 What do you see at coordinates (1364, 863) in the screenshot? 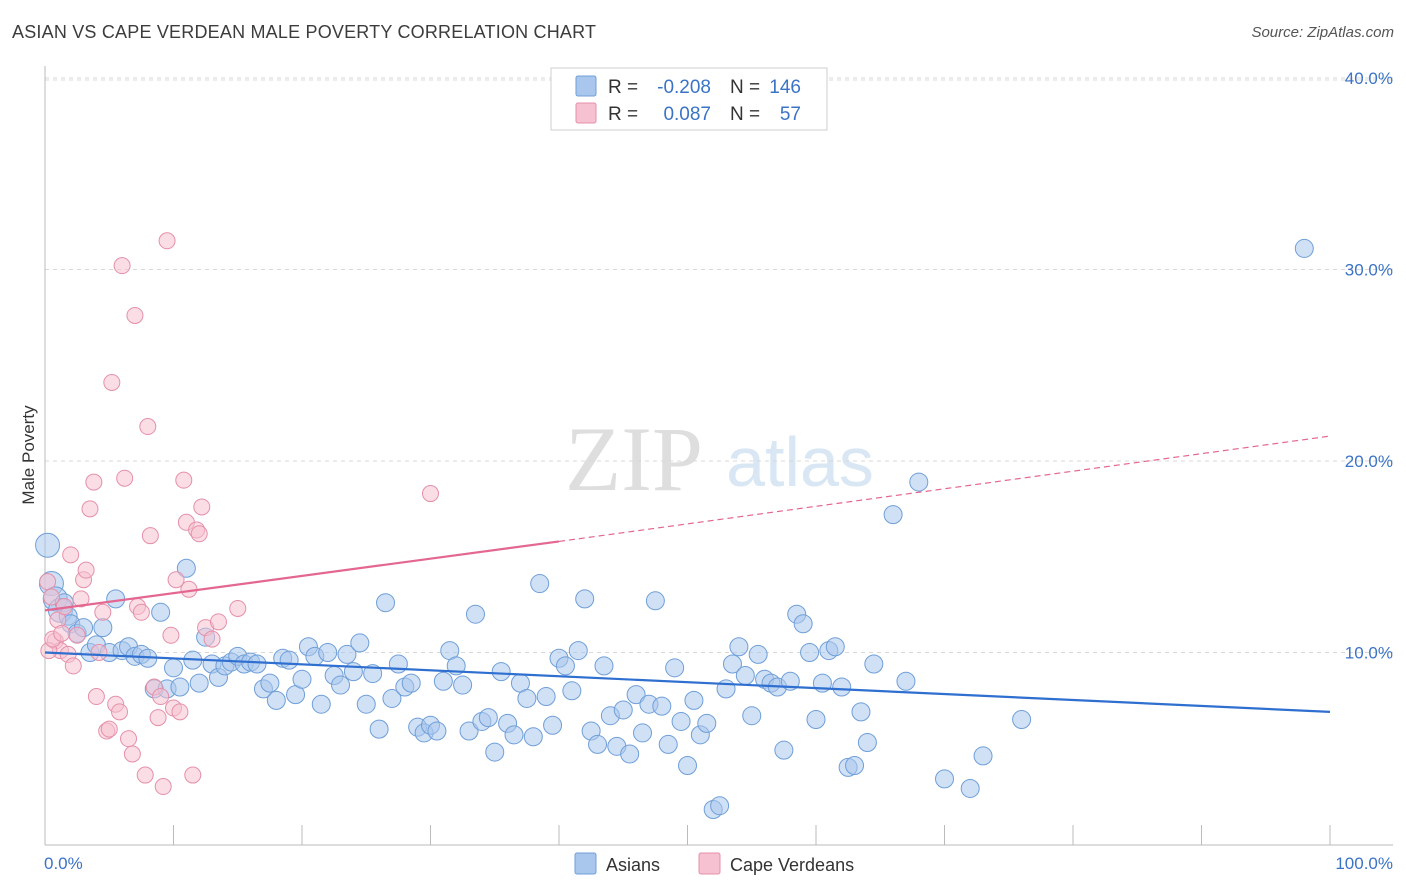
I see `x-tick-label-max: 100.0%` at bounding box center [1364, 863].